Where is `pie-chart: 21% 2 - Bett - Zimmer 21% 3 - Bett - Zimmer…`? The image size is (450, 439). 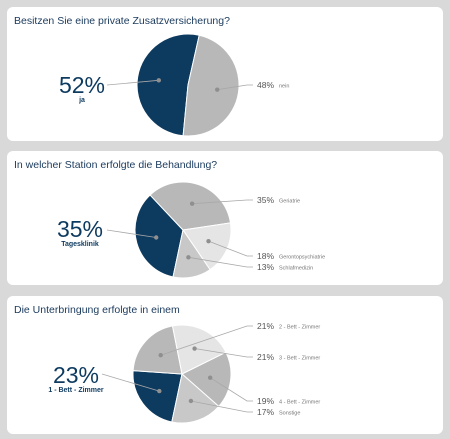
pie-chart: 21% 2 - Bett - Zimmer 21% 3 - Bett - Zimmer… is located at coordinates (210, 372).